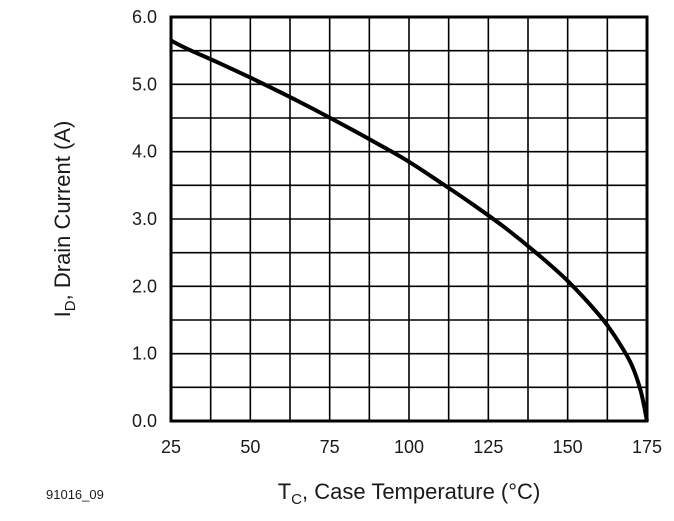 This screenshot has height=521, width=674. Describe the element at coordinates (647, 447) in the screenshot. I see `x-tick-label: 175` at that location.